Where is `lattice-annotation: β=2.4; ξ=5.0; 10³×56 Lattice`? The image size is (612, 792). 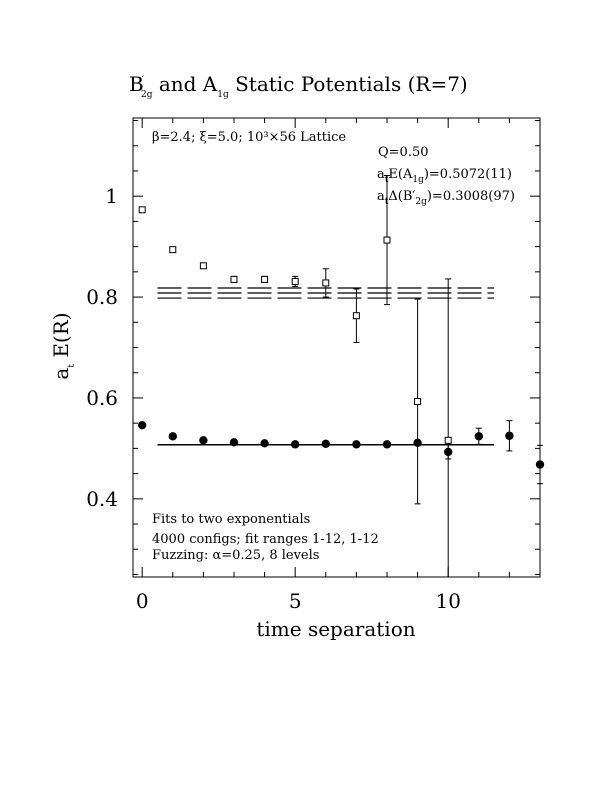
lattice-annotation: β=2.4; ξ=5.0; 10³×56 Lattice is located at coordinates (249, 137).